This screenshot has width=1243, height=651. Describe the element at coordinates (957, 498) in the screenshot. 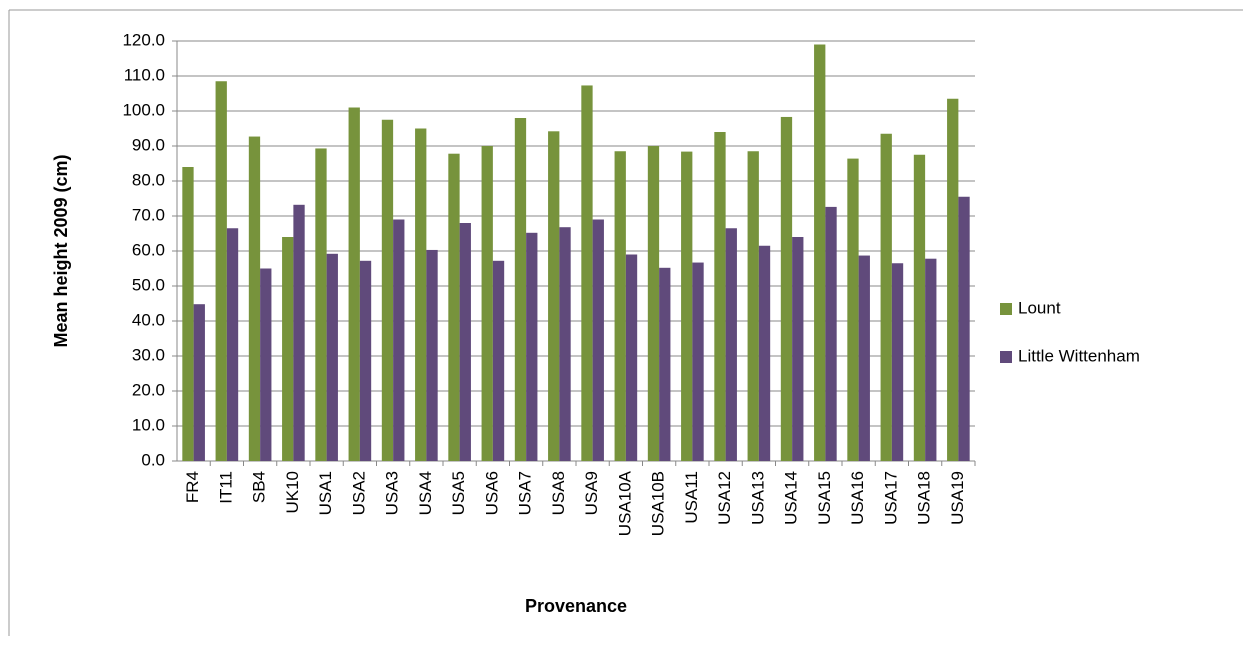

I see `x-tick-label: USA19` at that location.